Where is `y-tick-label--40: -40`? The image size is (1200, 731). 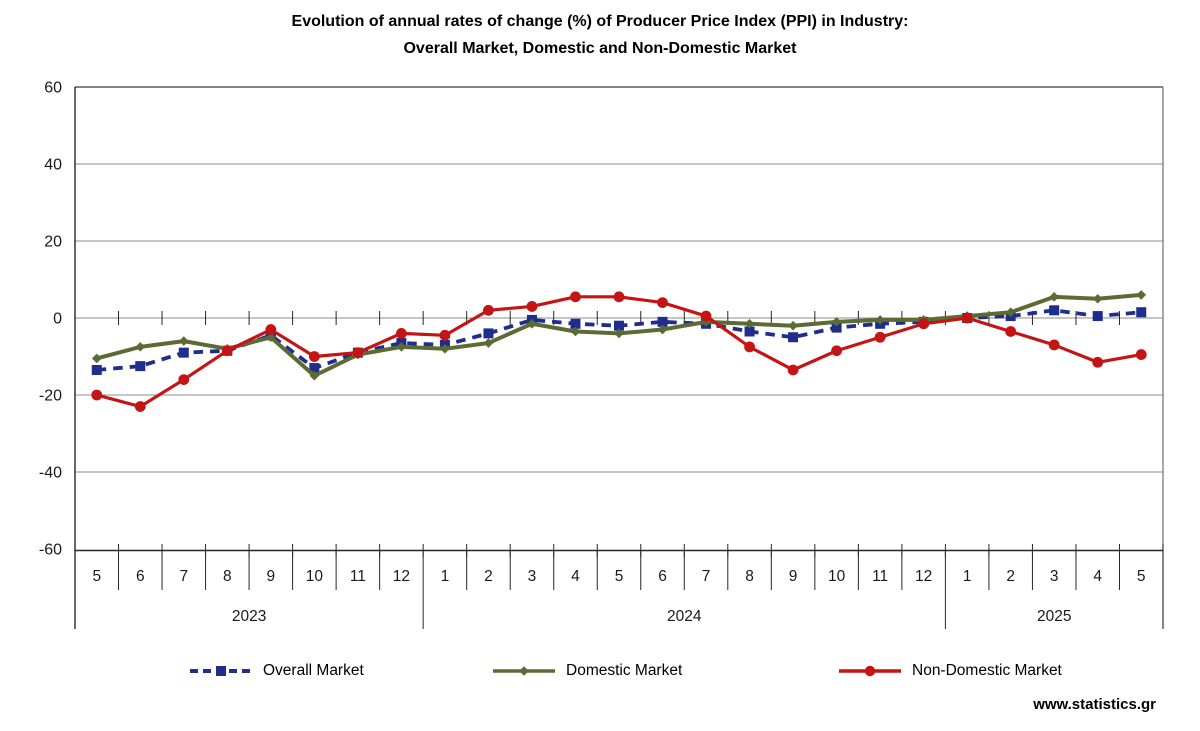 y-tick-label--40: -40 is located at coordinates (50, 473).